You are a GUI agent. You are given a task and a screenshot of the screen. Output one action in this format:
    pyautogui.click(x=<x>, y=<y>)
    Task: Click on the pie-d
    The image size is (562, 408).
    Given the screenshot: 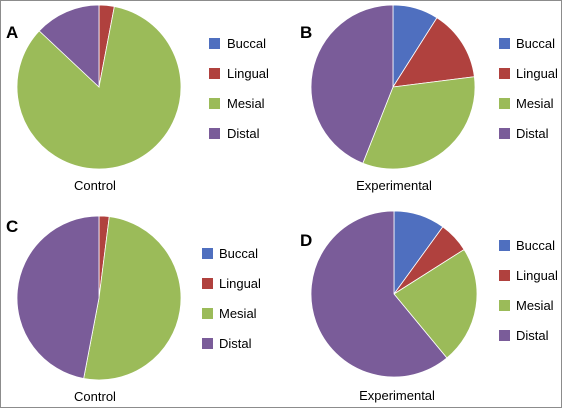 What is the action you would take?
    pyautogui.click(x=394, y=294)
    